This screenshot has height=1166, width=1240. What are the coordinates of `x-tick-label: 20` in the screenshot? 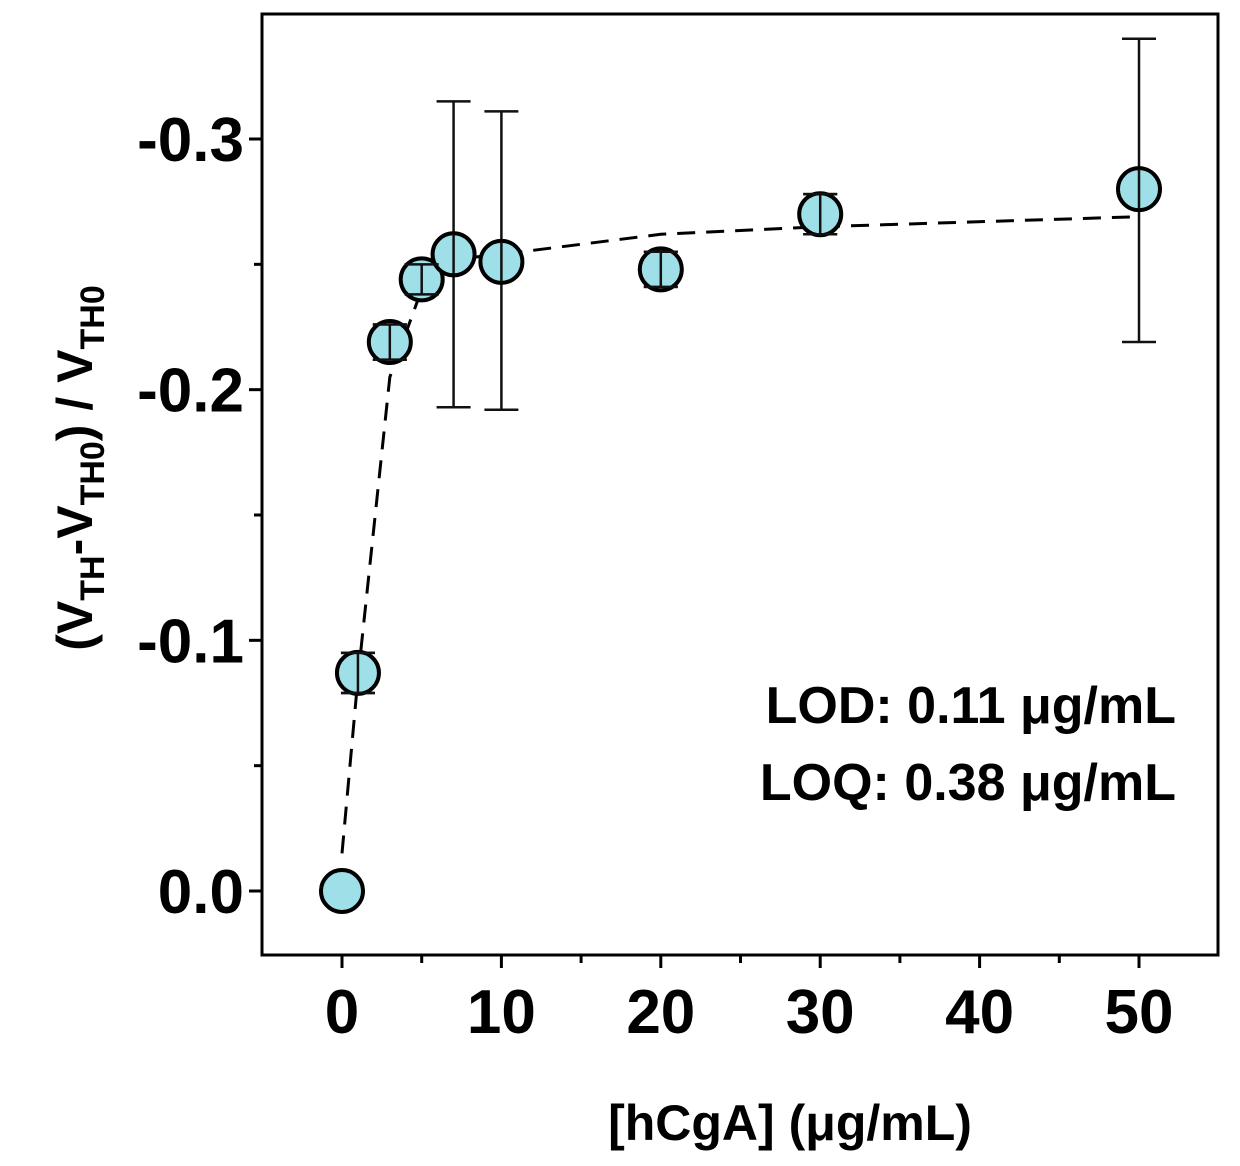 It's located at (660, 1012).